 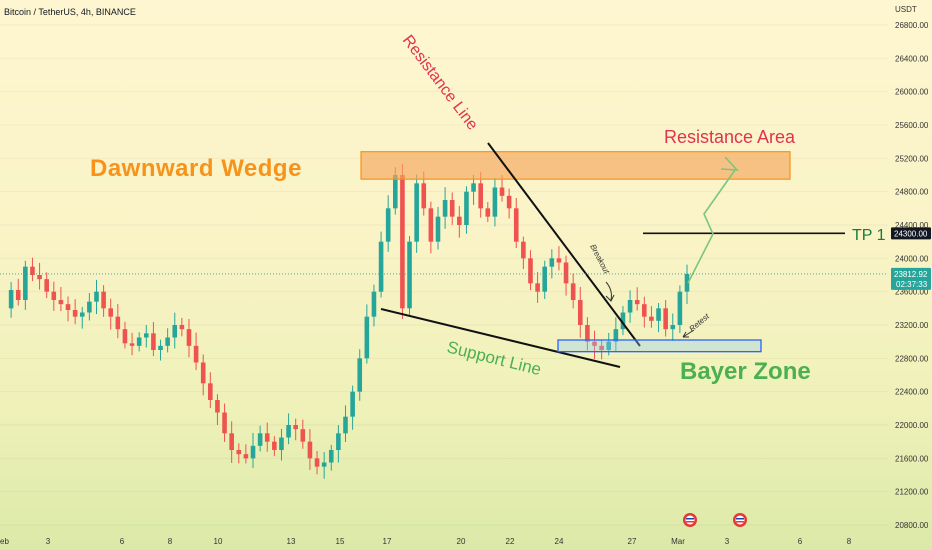 What do you see at coordinates (912, 92) in the screenshot?
I see `price-tick-label: 26000.00` at bounding box center [912, 92].